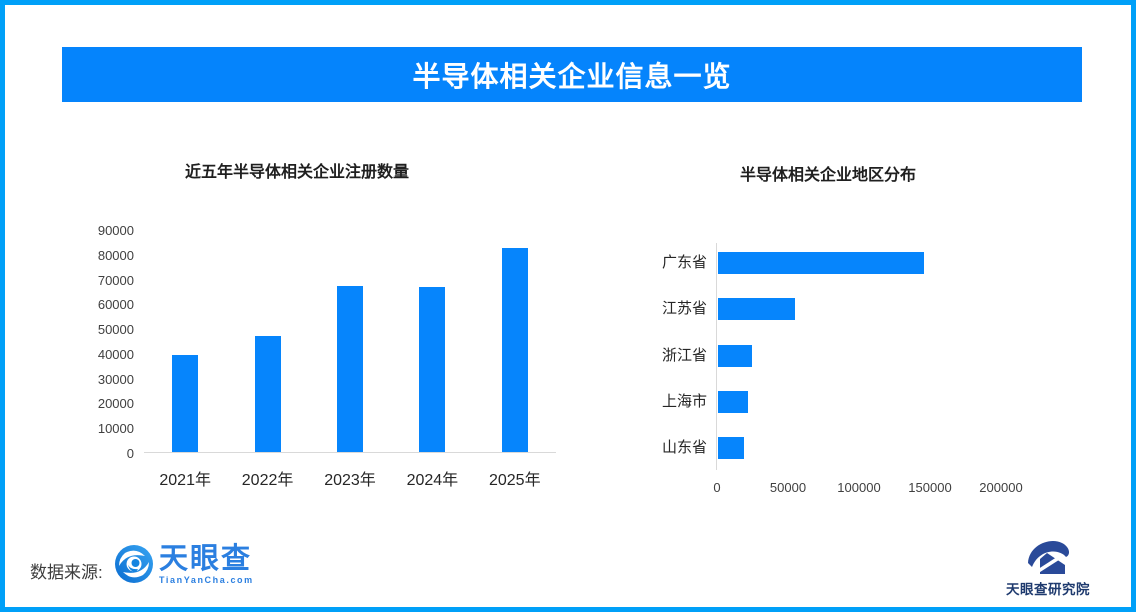 The image size is (1136, 612). I want to click on y-tick-label: 70000, so click(115, 280).